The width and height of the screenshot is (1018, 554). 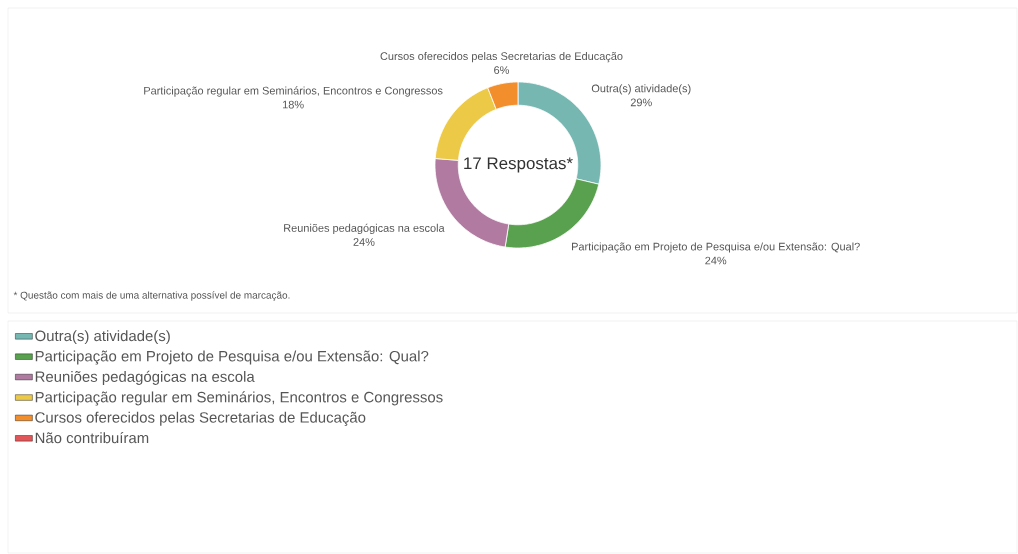 What do you see at coordinates (716, 247) in the screenshot?
I see `slice-label: Participação em Projeto de Pesquisa e/ou Extensão: Qual?` at bounding box center [716, 247].